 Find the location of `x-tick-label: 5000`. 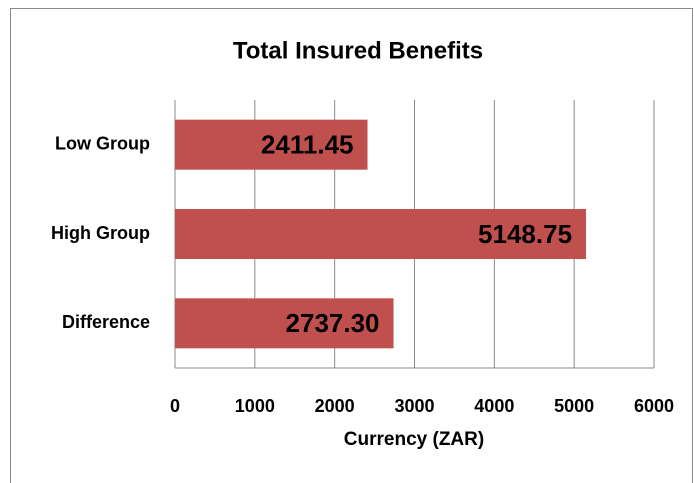

x-tick-label: 5000 is located at coordinates (574, 406).